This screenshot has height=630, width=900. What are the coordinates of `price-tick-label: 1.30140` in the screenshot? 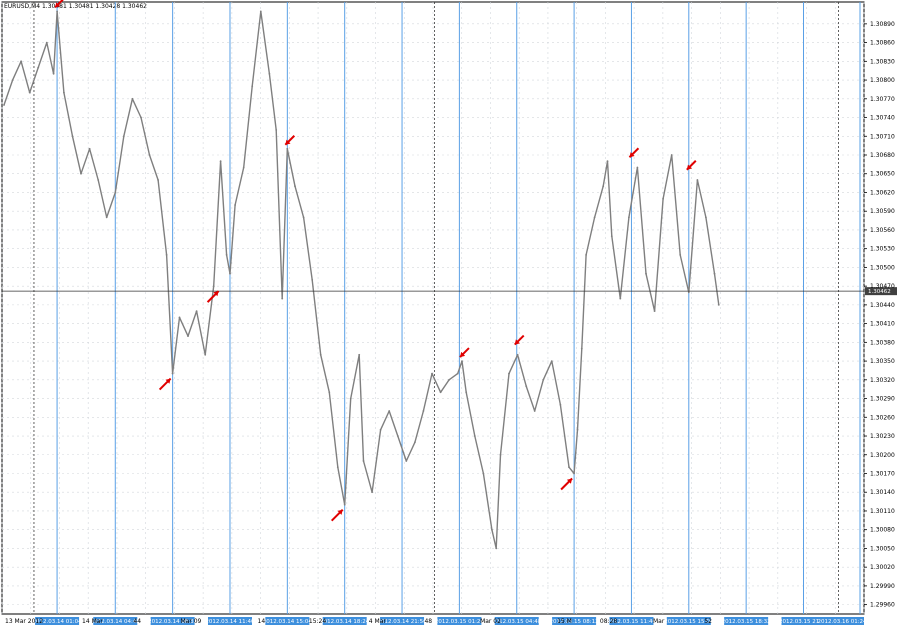 It's located at (882, 492).